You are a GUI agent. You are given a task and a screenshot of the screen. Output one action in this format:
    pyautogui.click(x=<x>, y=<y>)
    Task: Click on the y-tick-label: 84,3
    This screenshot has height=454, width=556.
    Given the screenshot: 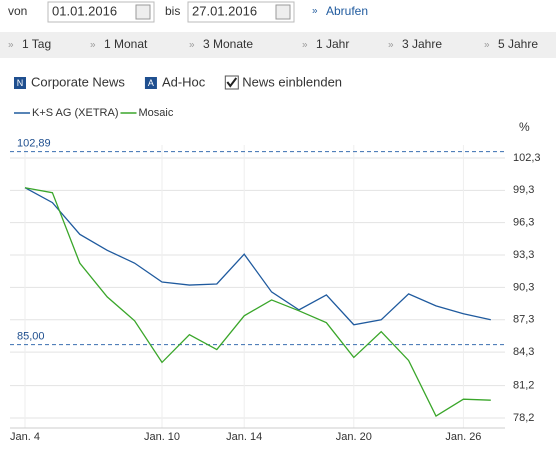 What is the action you would take?
    pyautogui.click(x=523, y=352)
    